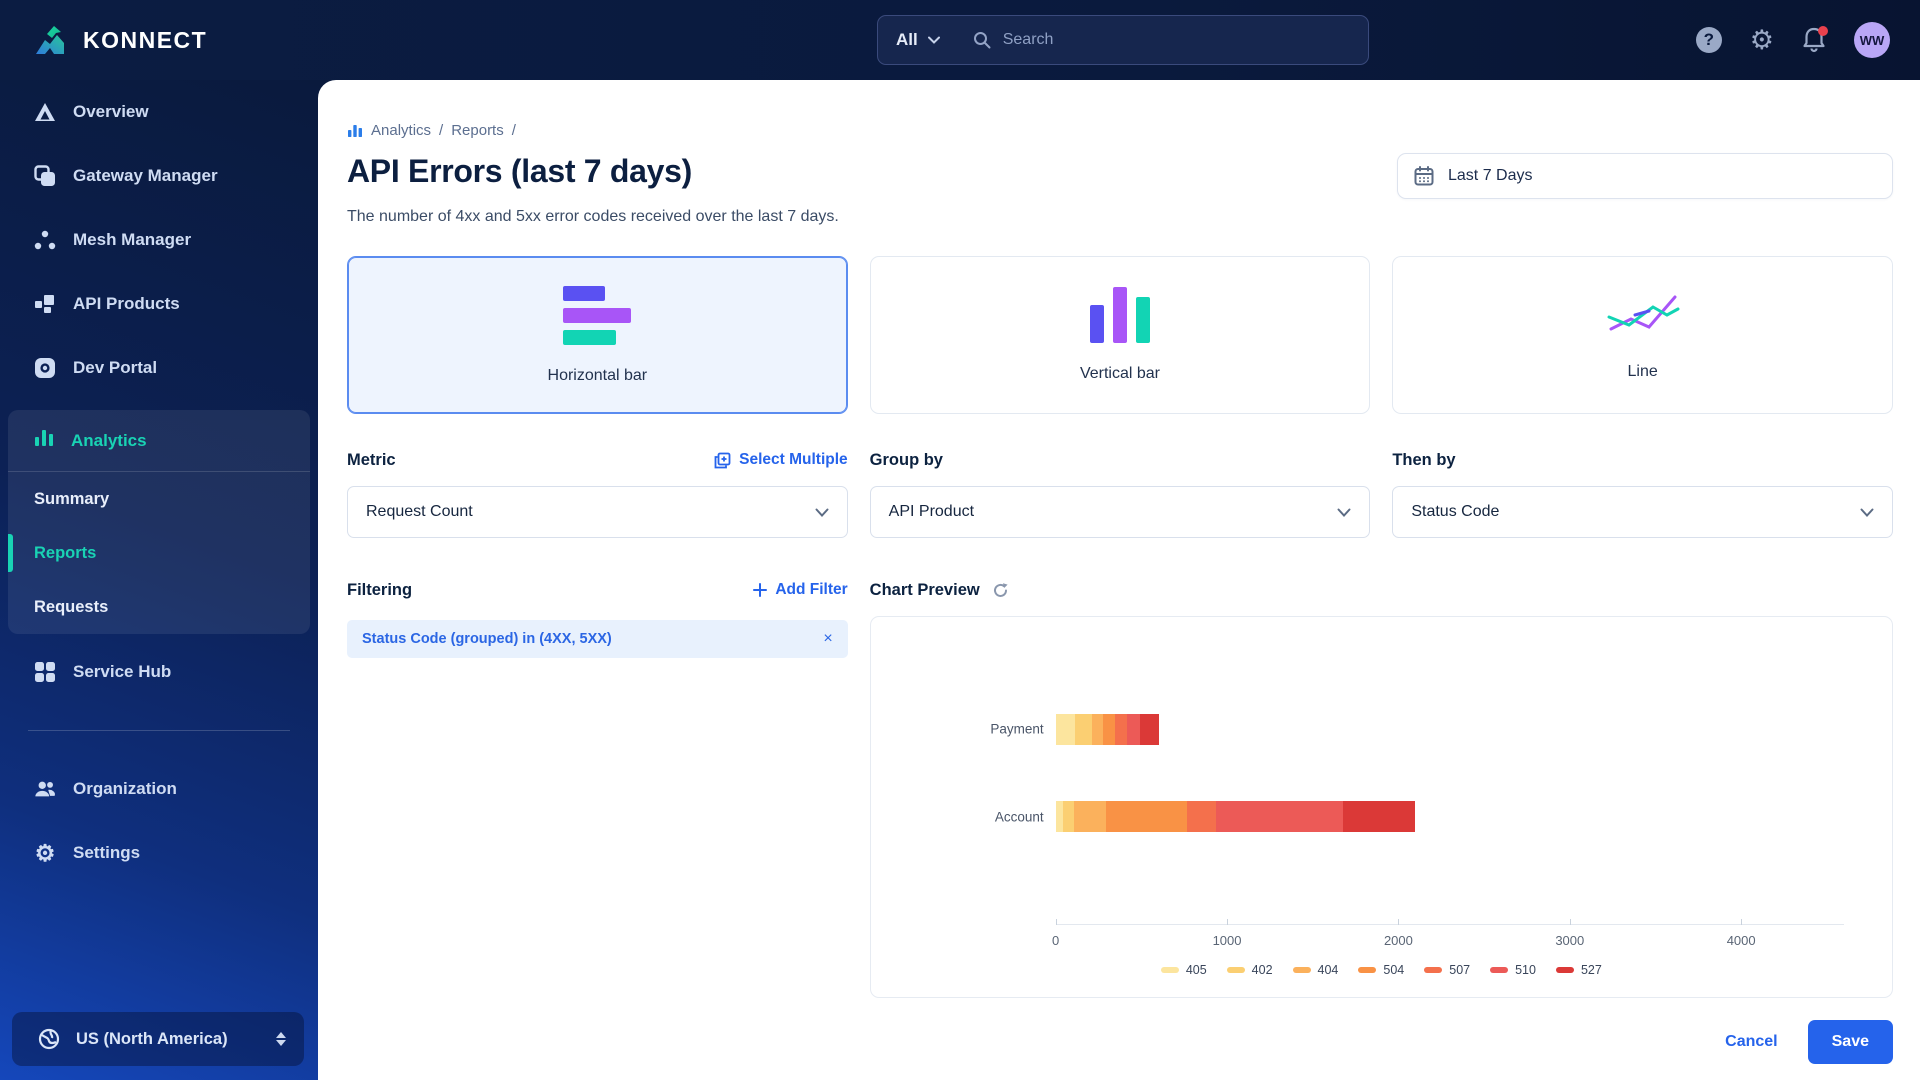 The height and width of the screenshot is (1080, 1920). Describe the element at coordinates (159, 112) in the screenshot. I see `sidebar-item-overview: Overview` at that location.